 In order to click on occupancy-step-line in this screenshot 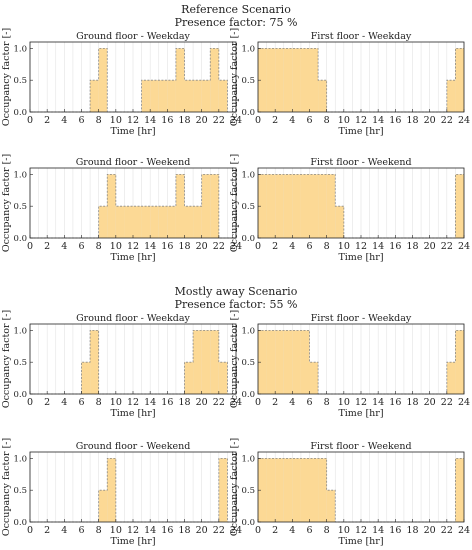, I will do `click(133, 206)`.